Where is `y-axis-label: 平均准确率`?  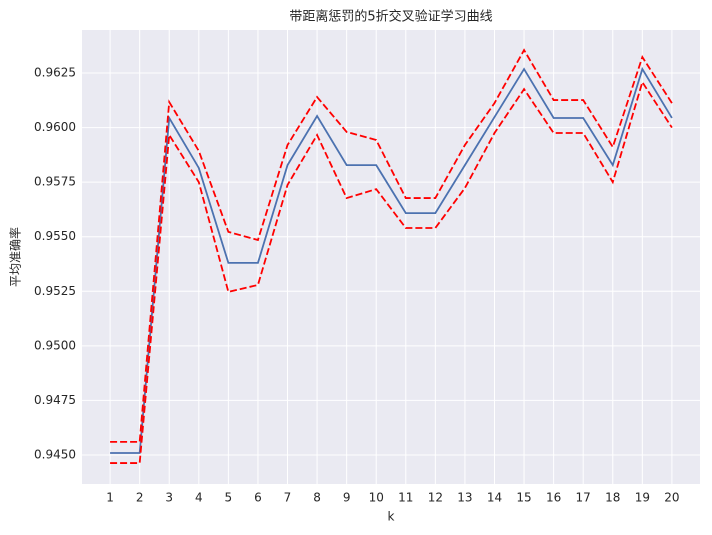
y-axis-label: 平均准确率 is located at coordinates (15, 257).